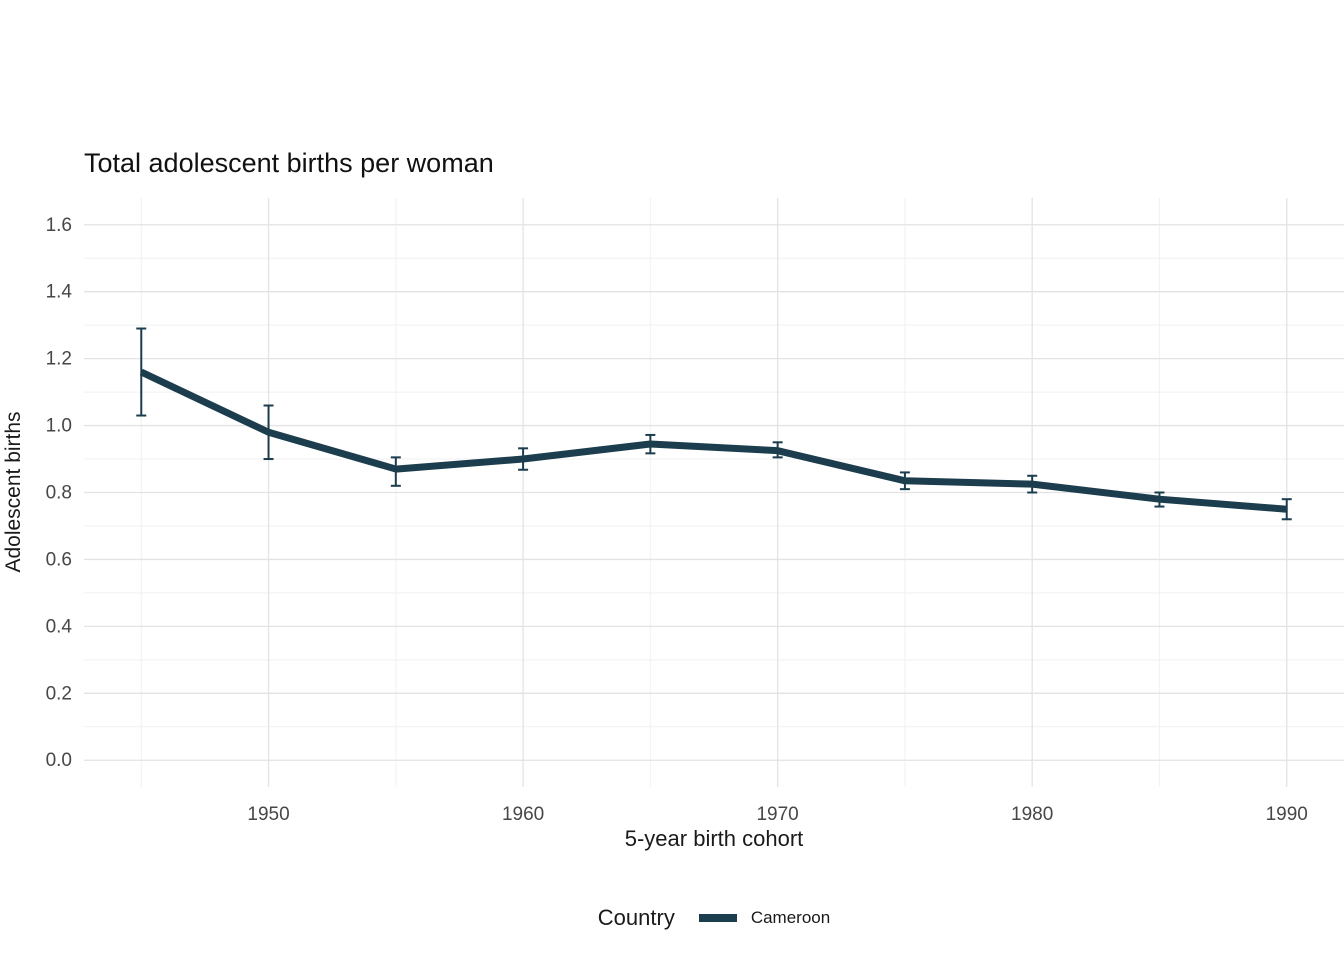  What do you see at coordinates (59, 426) in the screenshot?
I see `y-tick-label: 1.0` at bounding box center [59, 426].